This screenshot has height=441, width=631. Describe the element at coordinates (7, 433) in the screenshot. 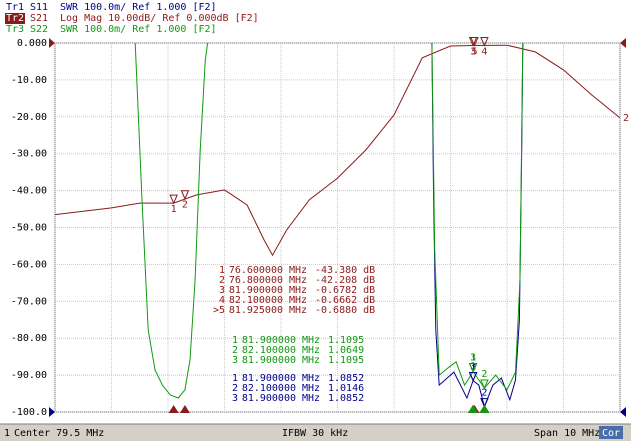

I see `channel: 1` at that location.